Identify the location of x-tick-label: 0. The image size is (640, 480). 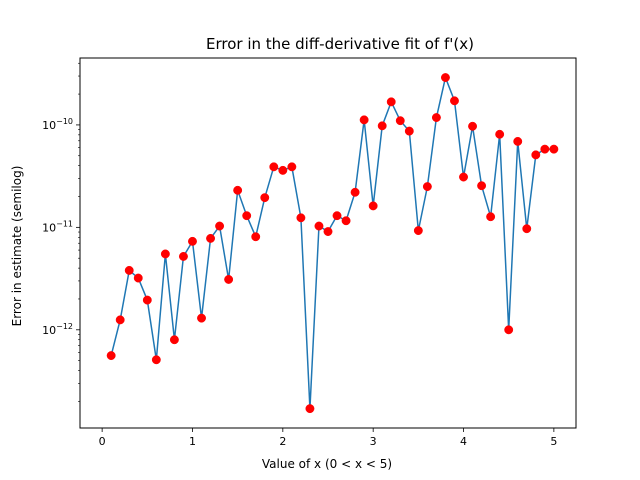
(102, 441).